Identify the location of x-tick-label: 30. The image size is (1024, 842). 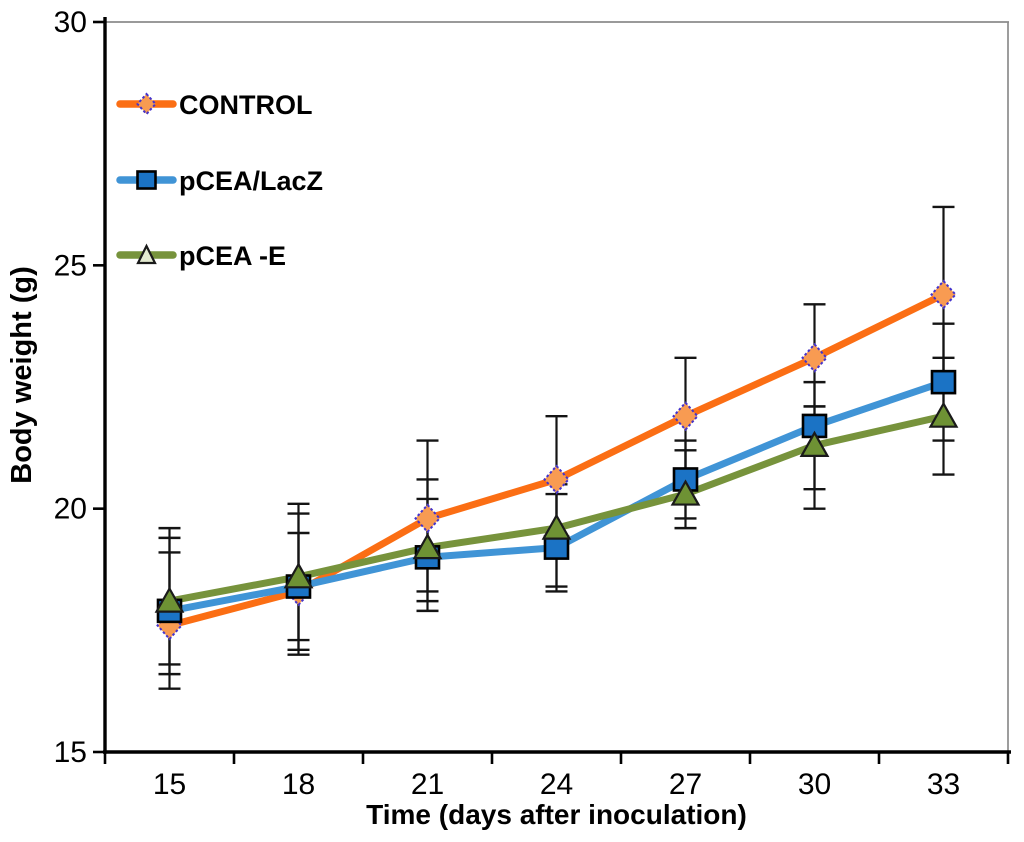
(814, 784).